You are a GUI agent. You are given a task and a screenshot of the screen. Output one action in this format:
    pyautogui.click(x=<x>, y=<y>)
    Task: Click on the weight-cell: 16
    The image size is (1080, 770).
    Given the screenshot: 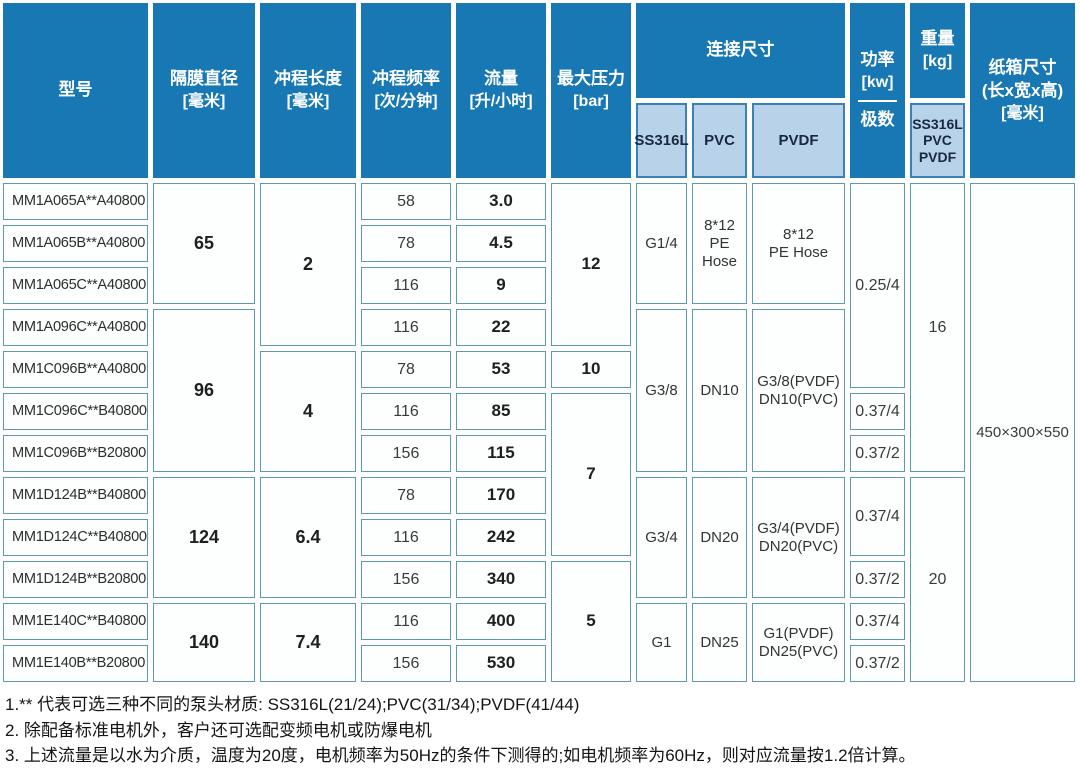 What is the action you would take?
    pyautogui.click(x=937, y=327)
    